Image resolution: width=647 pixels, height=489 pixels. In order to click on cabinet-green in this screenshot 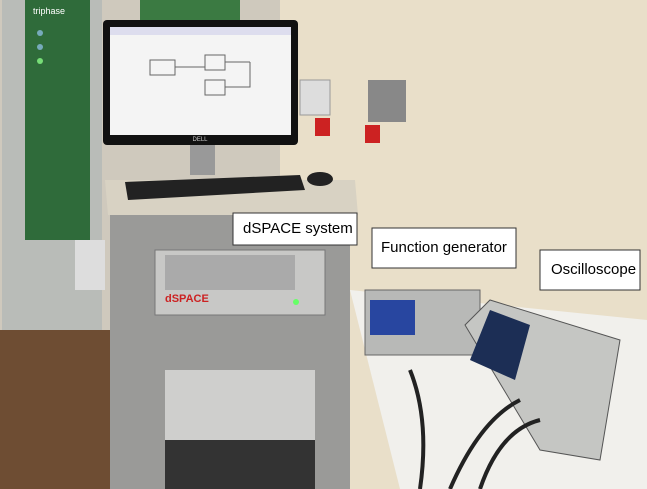, I will do `click(57, 120)`.